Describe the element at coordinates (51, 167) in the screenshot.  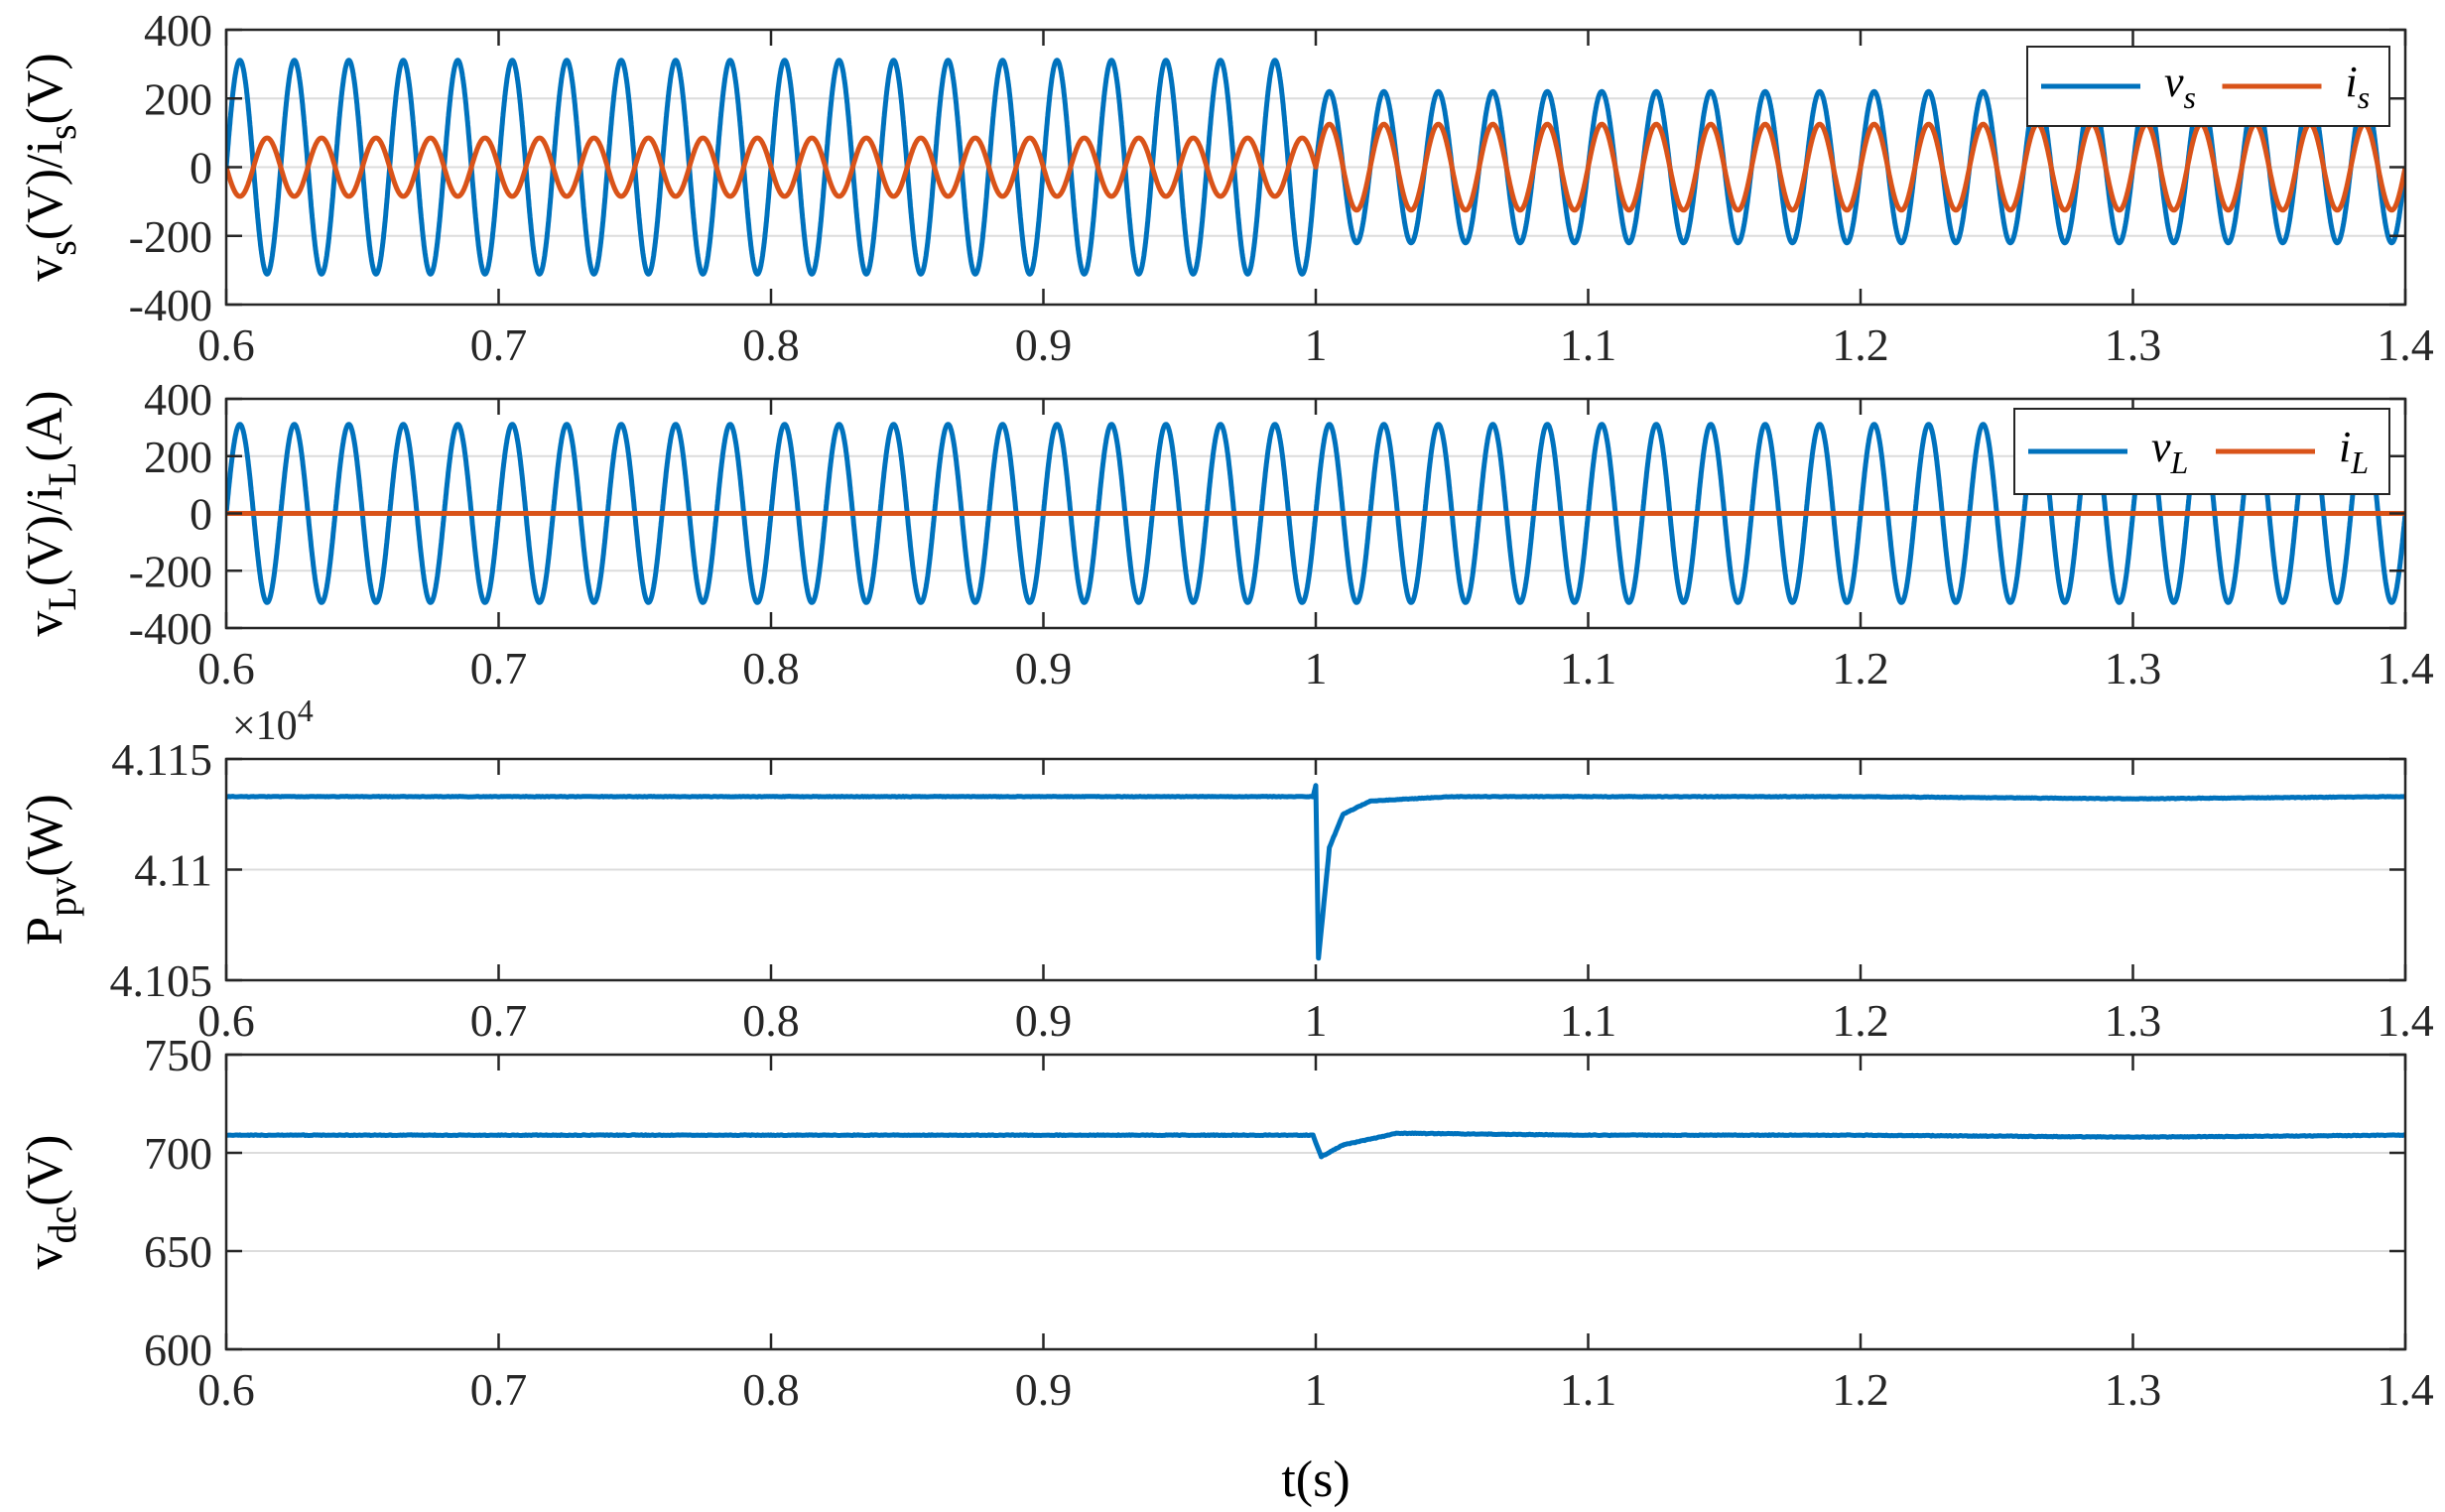
I see `y-axis-label: vs(V)/is(V)` at that location.